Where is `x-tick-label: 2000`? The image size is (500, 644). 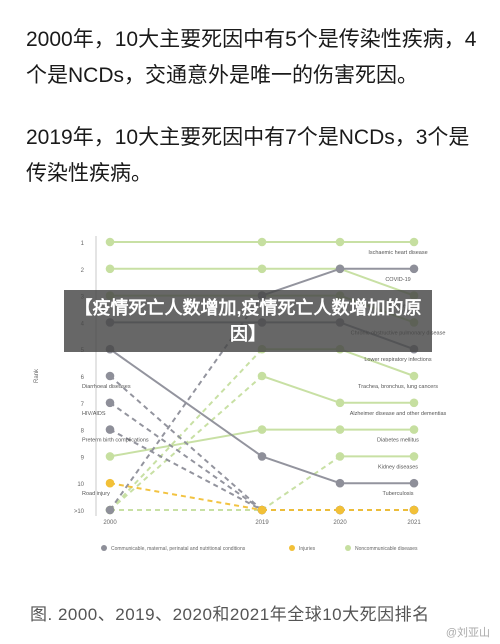 x-tick-label: 2000 is located at coordinates (110, 523).